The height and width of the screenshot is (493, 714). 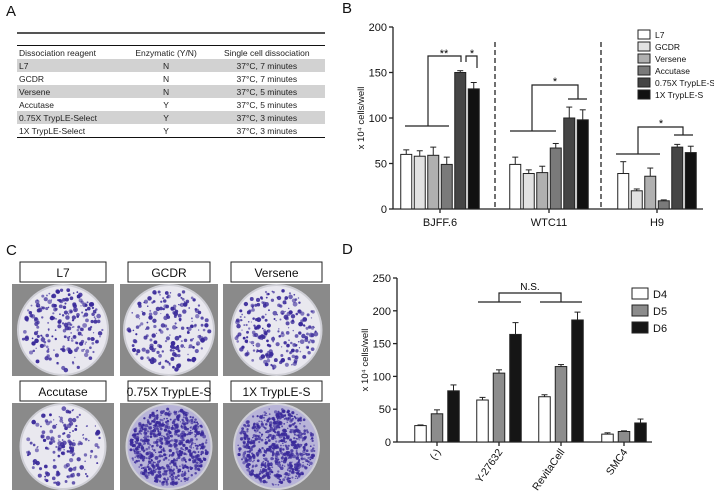 I want to click on chart-b-y-axis-label: x 10⁴ cells/well, so click(x=361, y=118).